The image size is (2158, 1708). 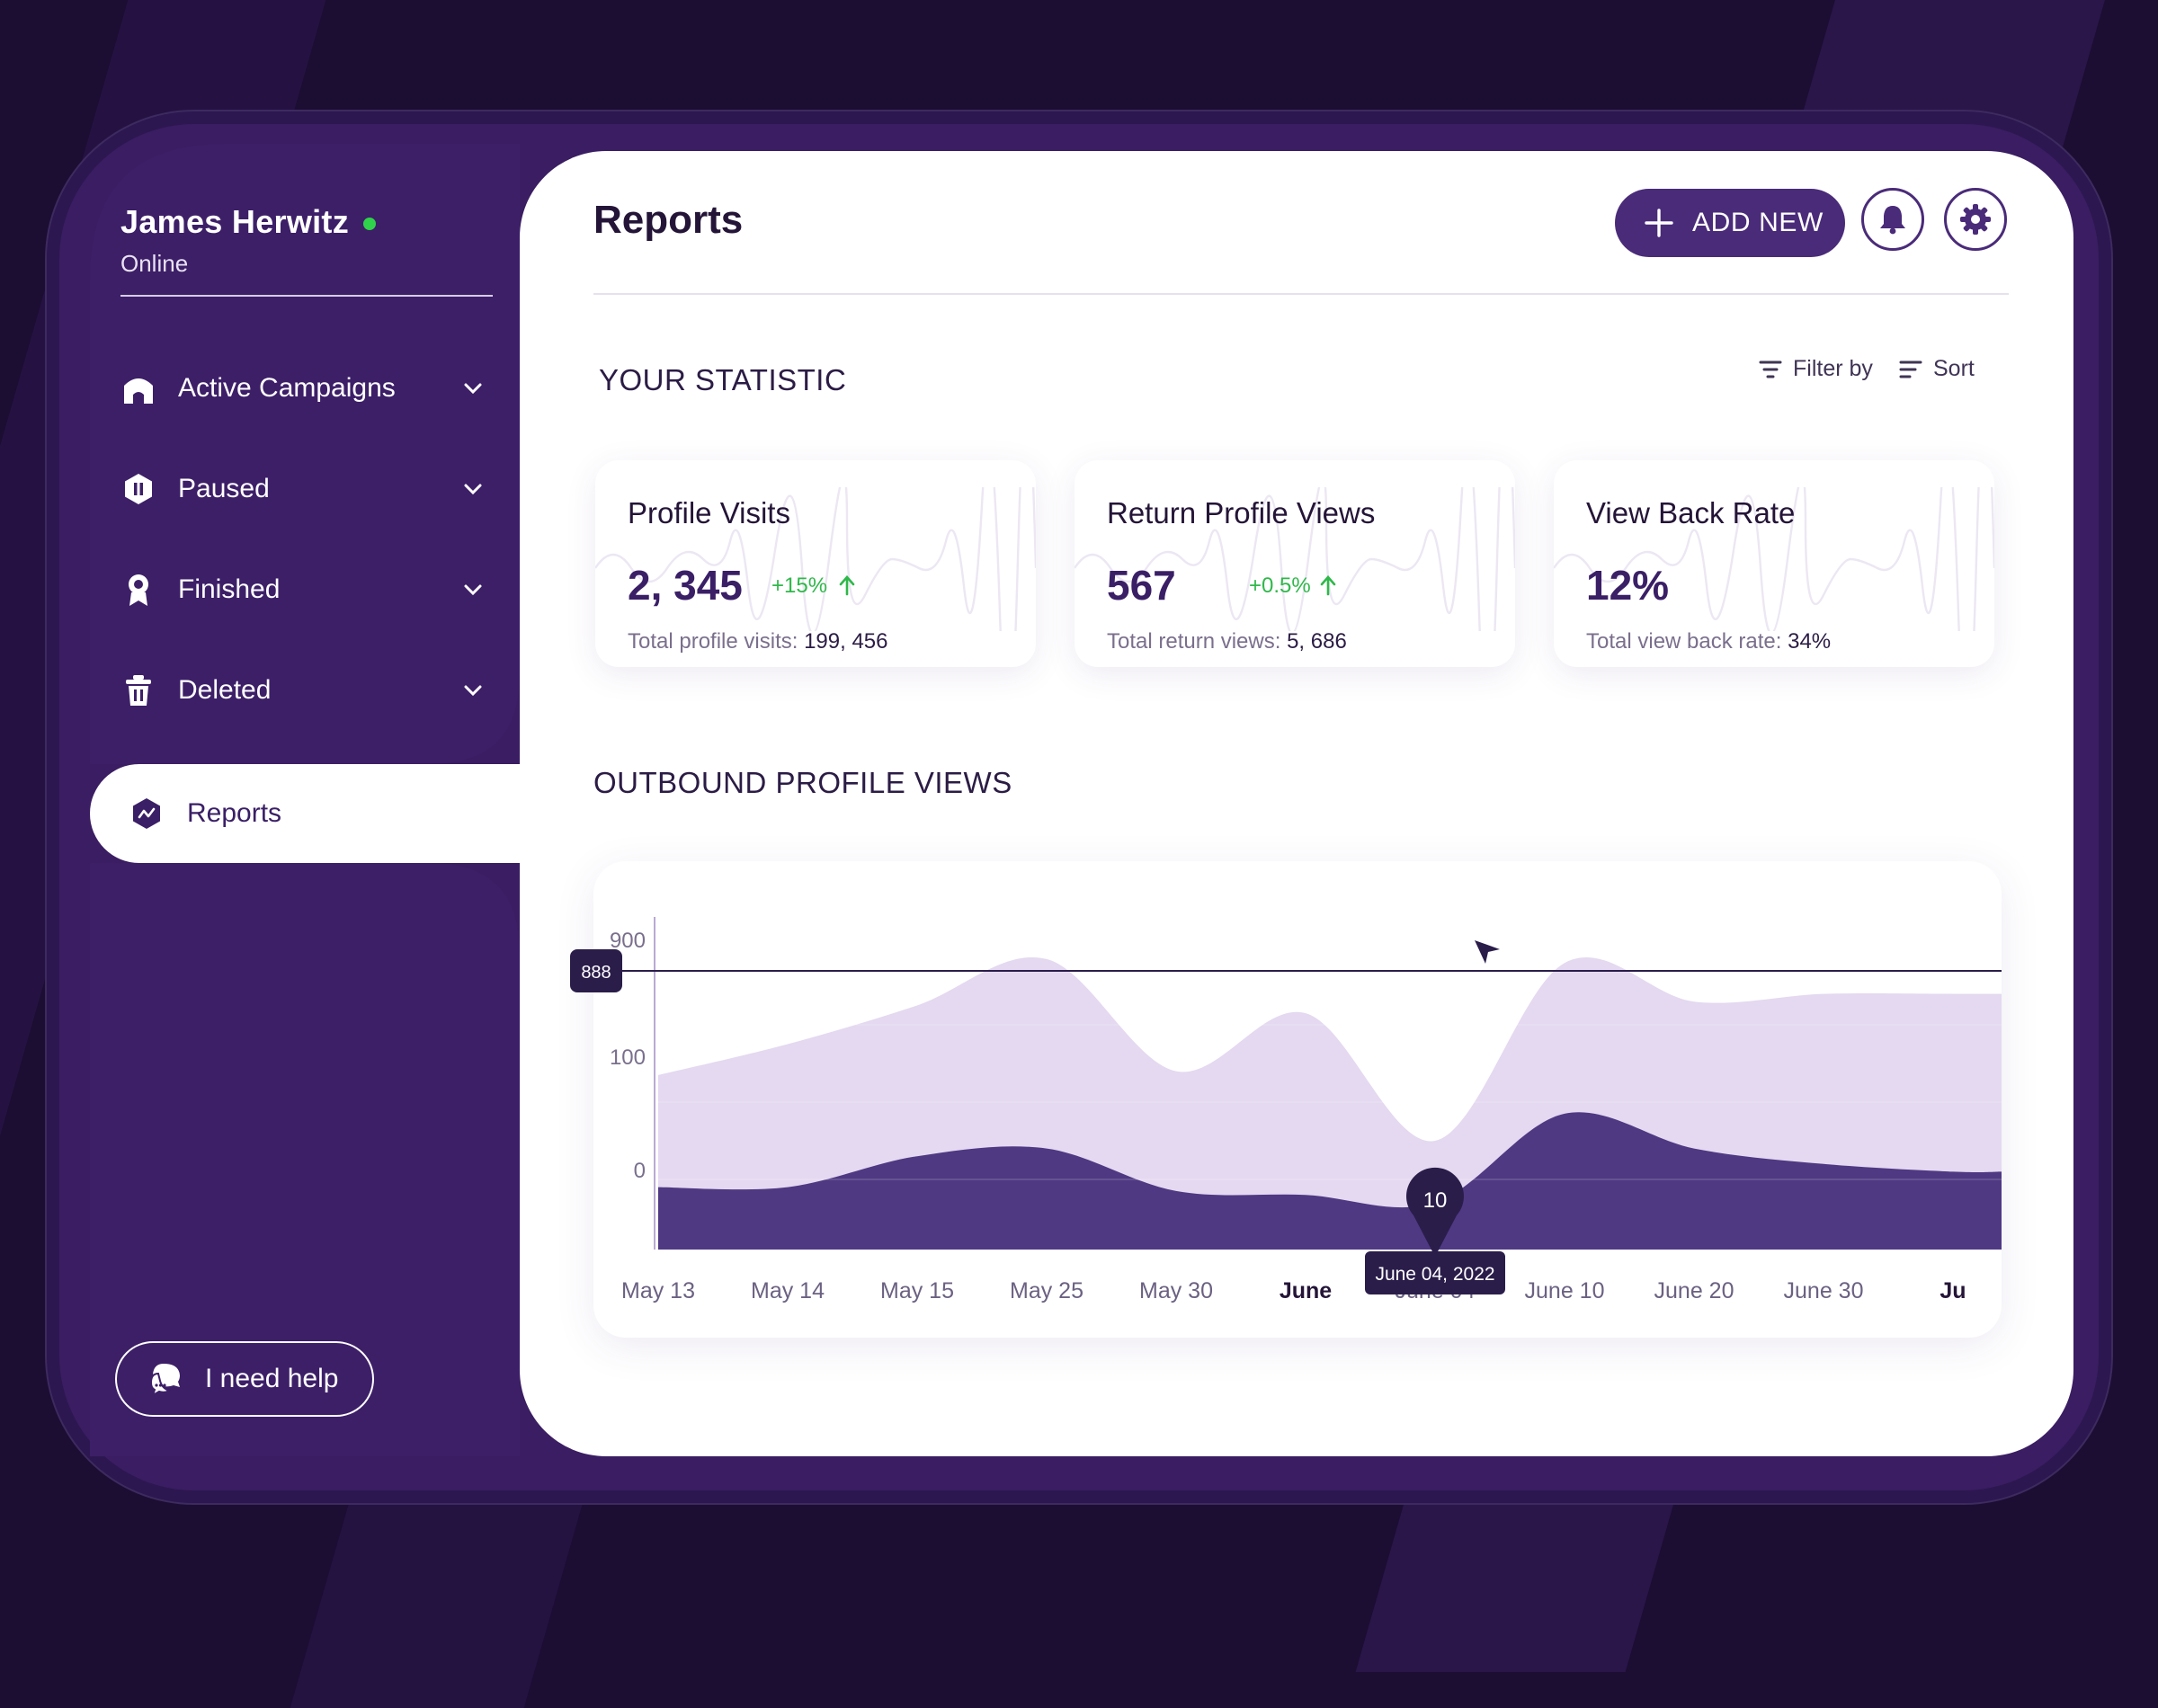 I want to click on stat-sub-value: 34%, so click(x=1810, y=641).